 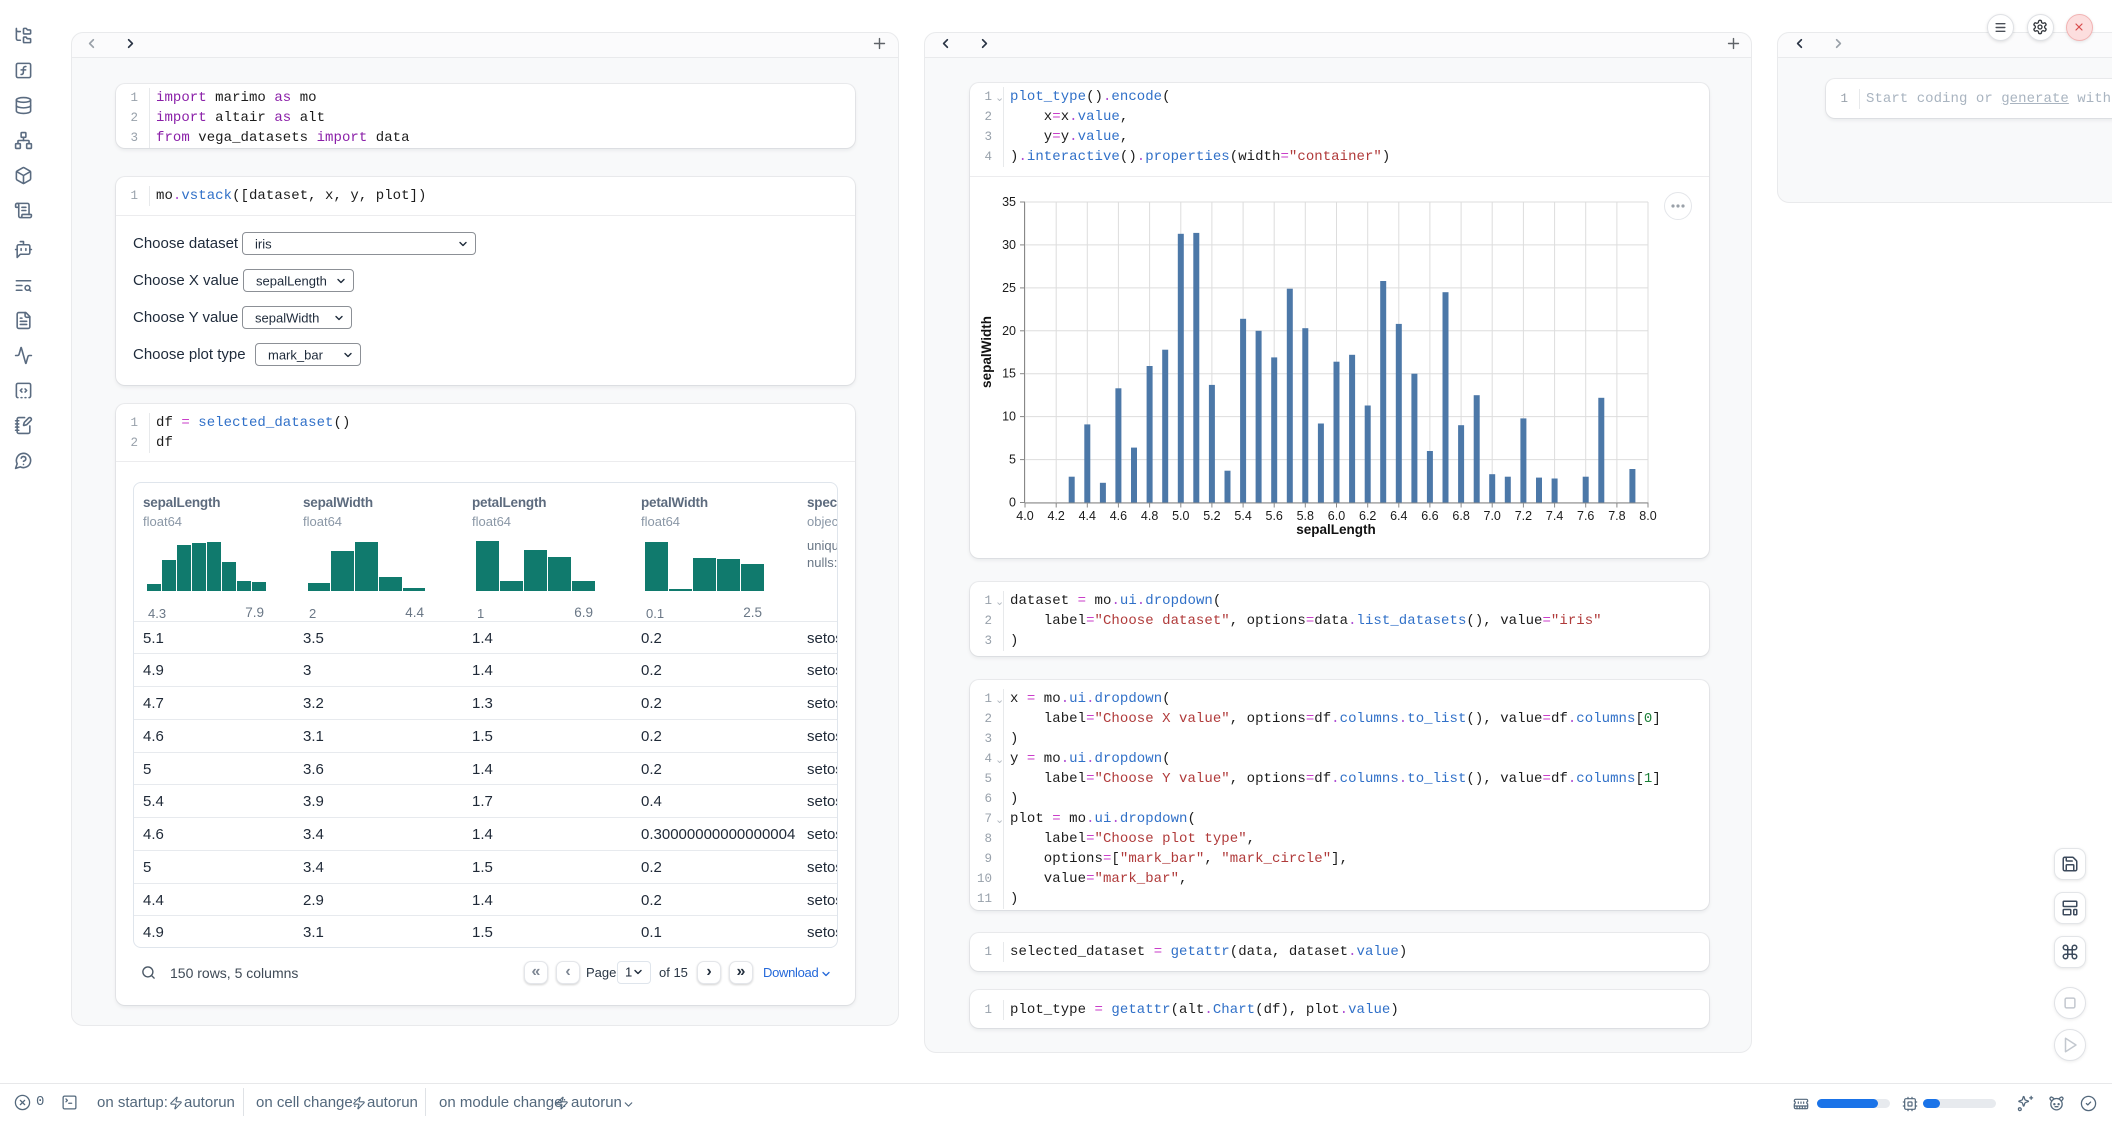 I want to click on svg-text: 7.8, so click(x=1616, y=516).